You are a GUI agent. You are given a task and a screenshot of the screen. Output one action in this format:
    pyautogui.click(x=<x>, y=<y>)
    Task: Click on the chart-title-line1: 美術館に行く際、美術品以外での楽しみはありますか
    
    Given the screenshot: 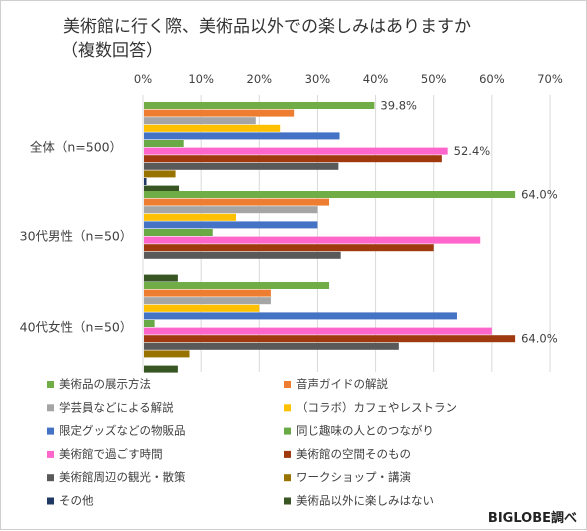 What is the action you would take?
    pyautogui.click(x=267, y=27)
    